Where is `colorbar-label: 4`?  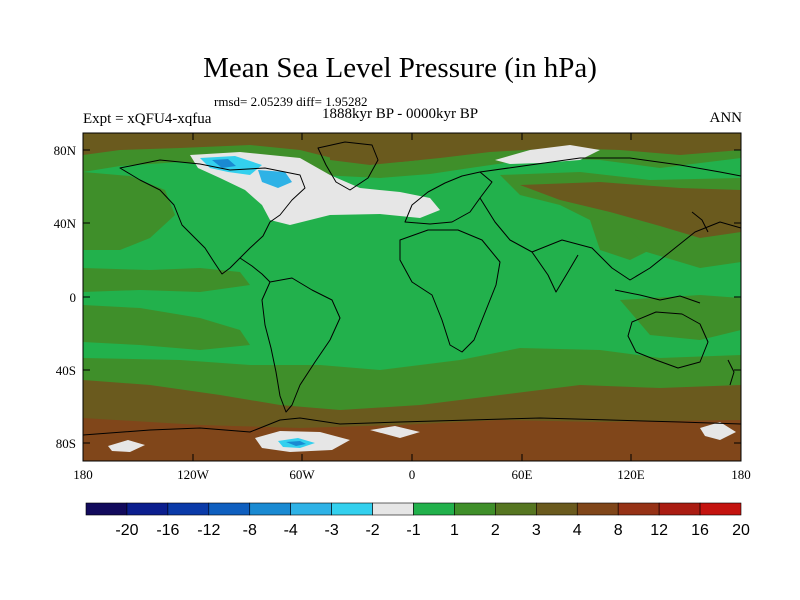 colorbar-label: 4 is located at coordinates (577, 530).